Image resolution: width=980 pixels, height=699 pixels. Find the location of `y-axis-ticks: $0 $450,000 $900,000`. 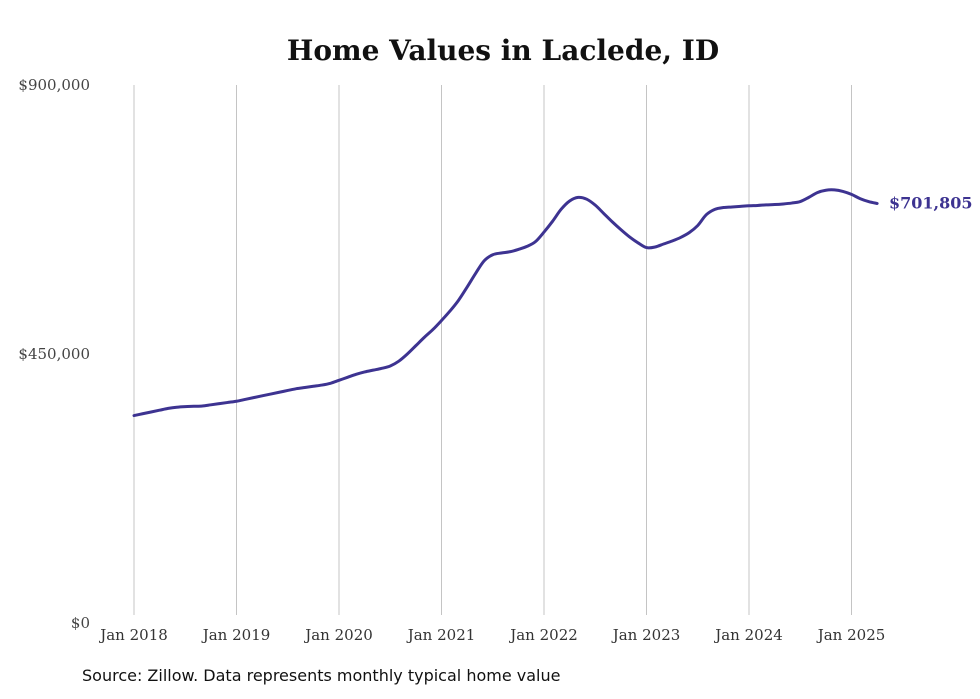

y-axis-ticks: $0 $450,000 $900,000 is located at coordinates (54, 354).